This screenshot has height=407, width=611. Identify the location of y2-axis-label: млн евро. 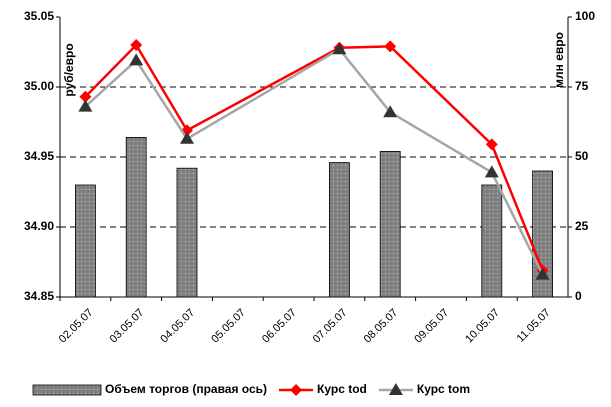
(559, 60).